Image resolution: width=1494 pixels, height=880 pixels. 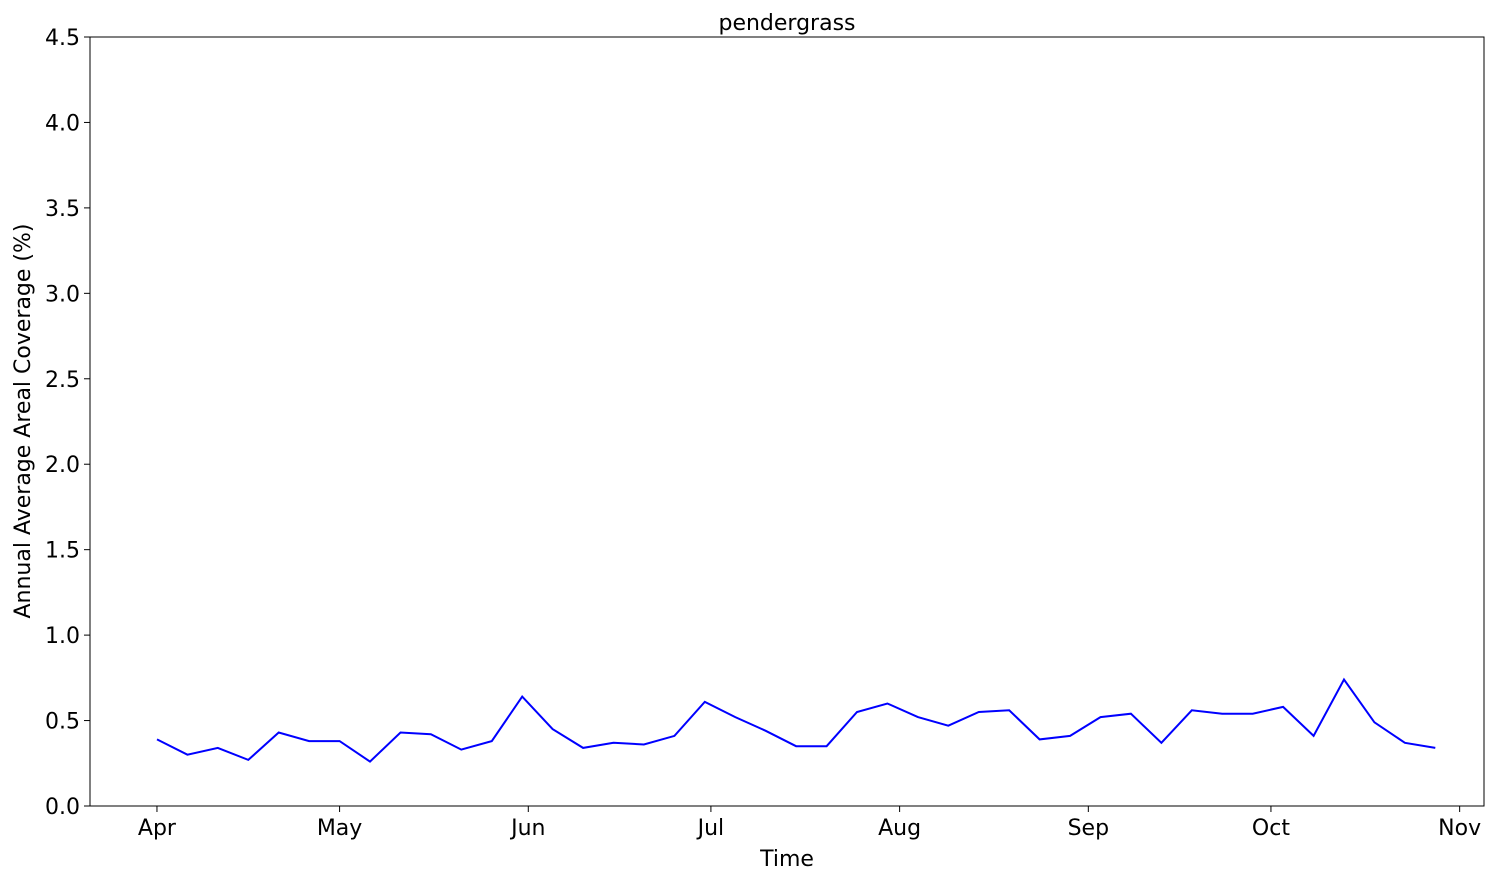 What do you see at coordinates (710, 828) in the screenshot?
I see `x-tick-label: Jul` at bounding box center [710, 828].